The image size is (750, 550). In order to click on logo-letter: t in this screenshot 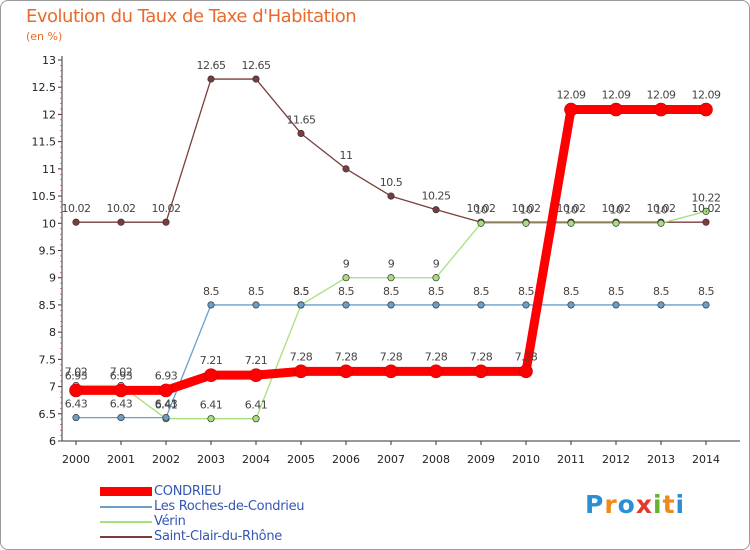, I will do `click(669, 504)`.